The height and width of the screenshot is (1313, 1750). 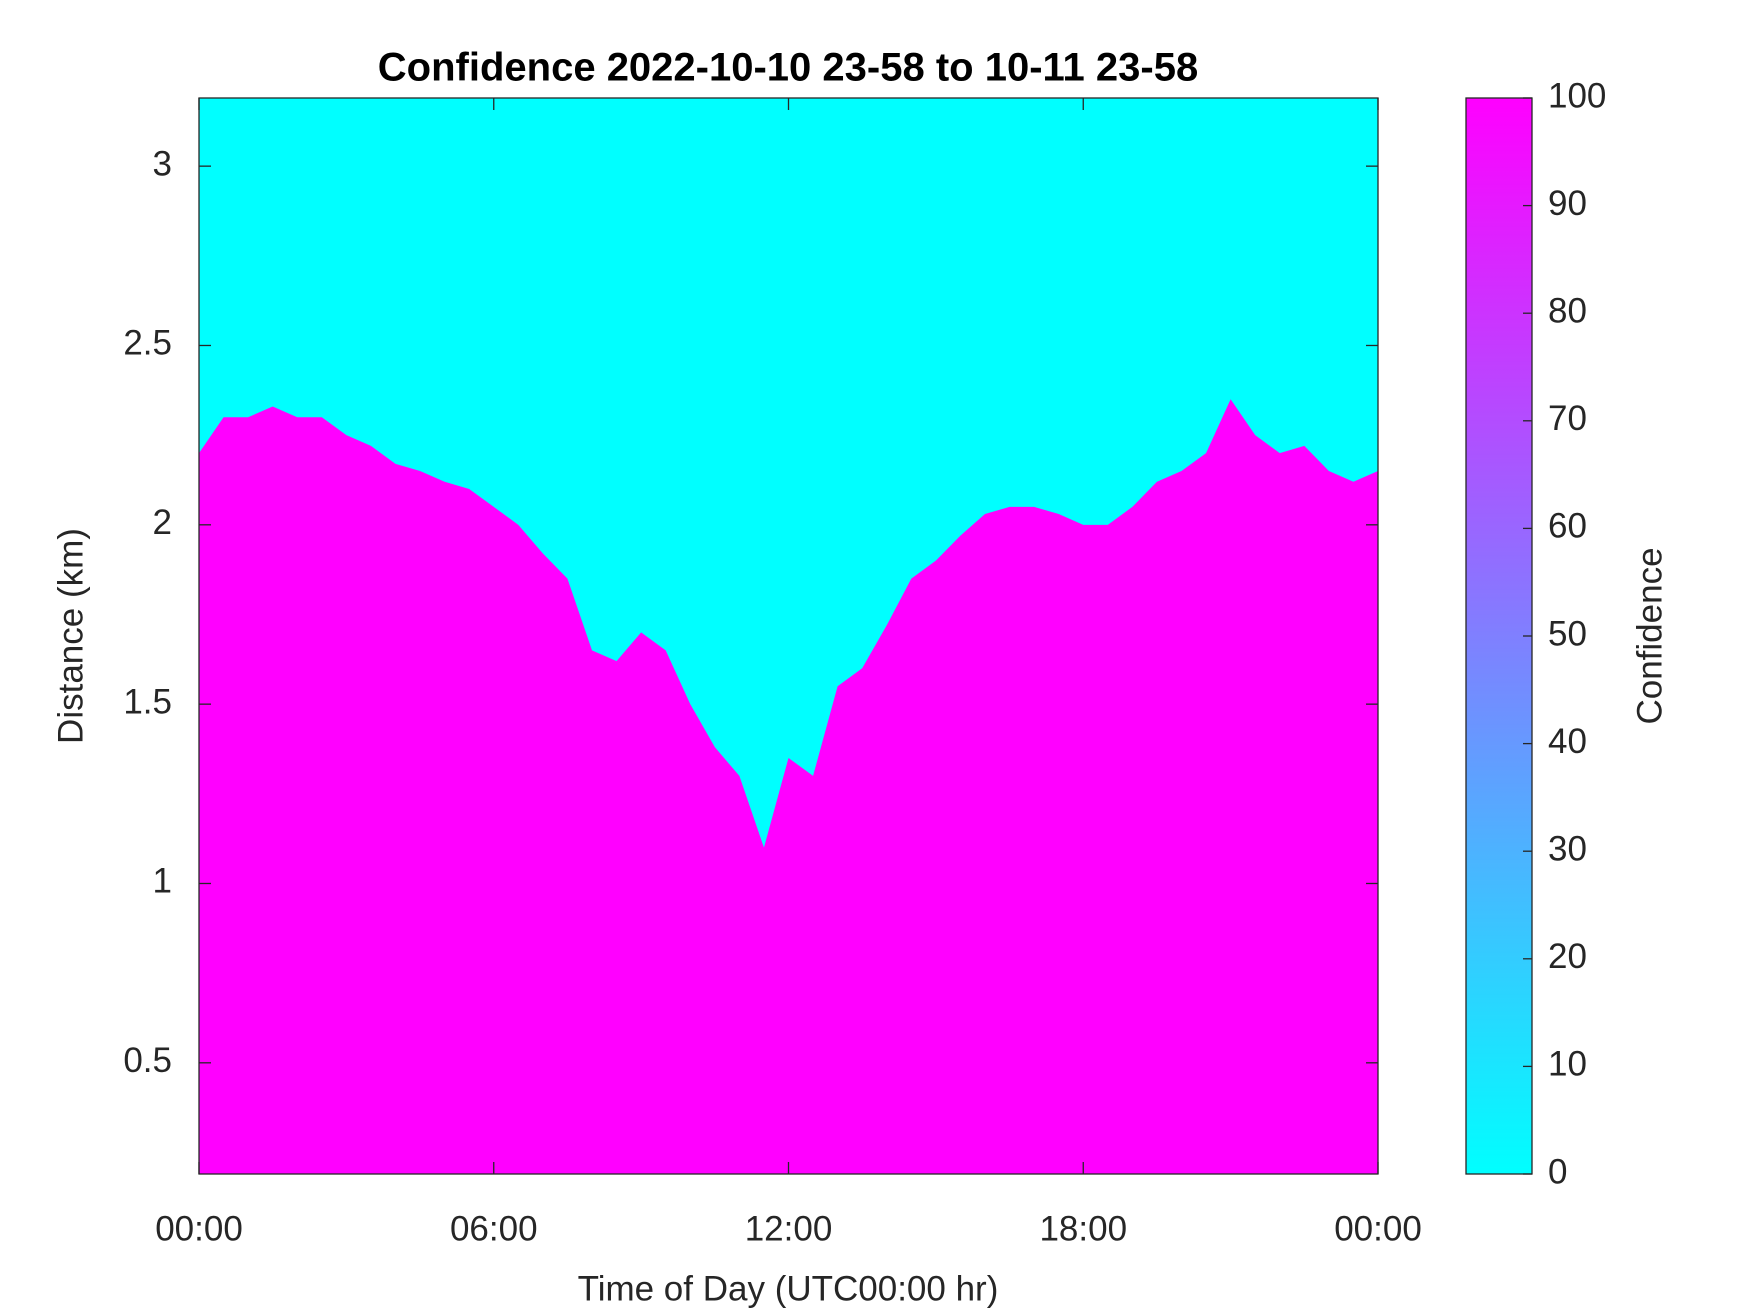 What do you see at coordinates (1567, 203) in the screenshot?
I see `colorbar-tick-label: 90` at bounding box center [1567, 203].